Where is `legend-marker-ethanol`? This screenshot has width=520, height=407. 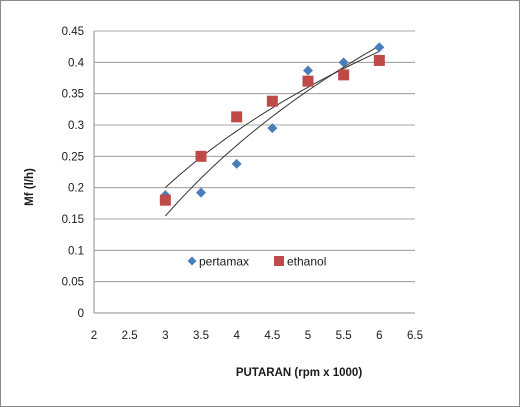
legend-marker-ethanol is located at coordinates (279, 261).